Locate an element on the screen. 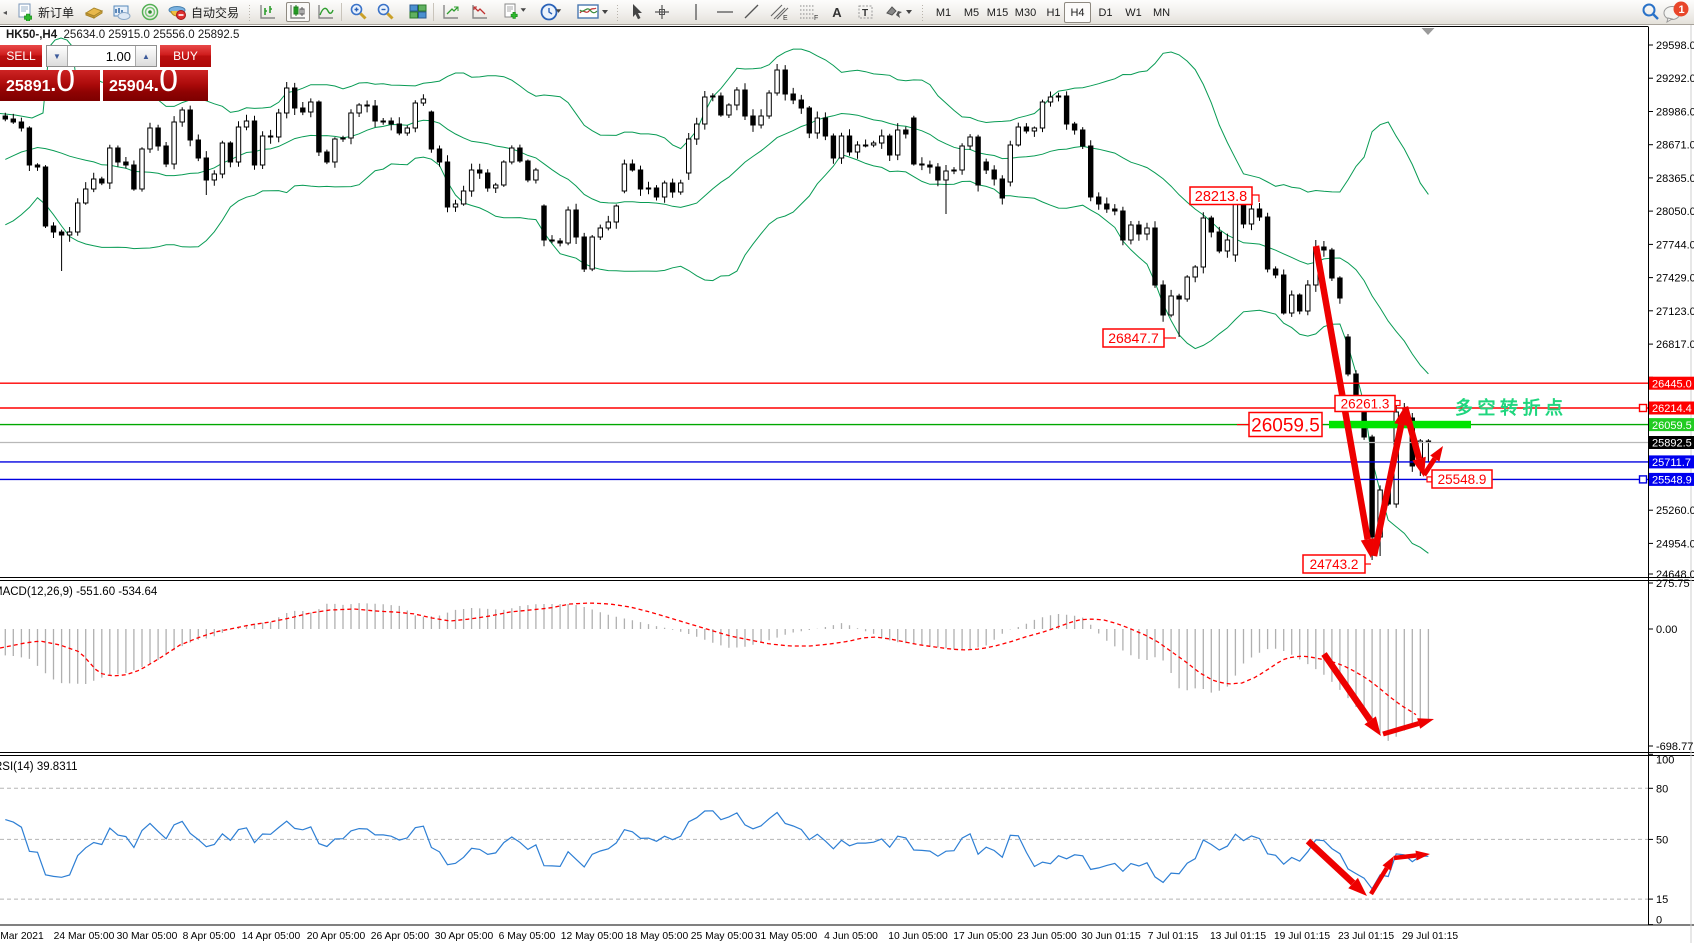  svg-text: 25892.5 is located at coordinates (1672, 444).